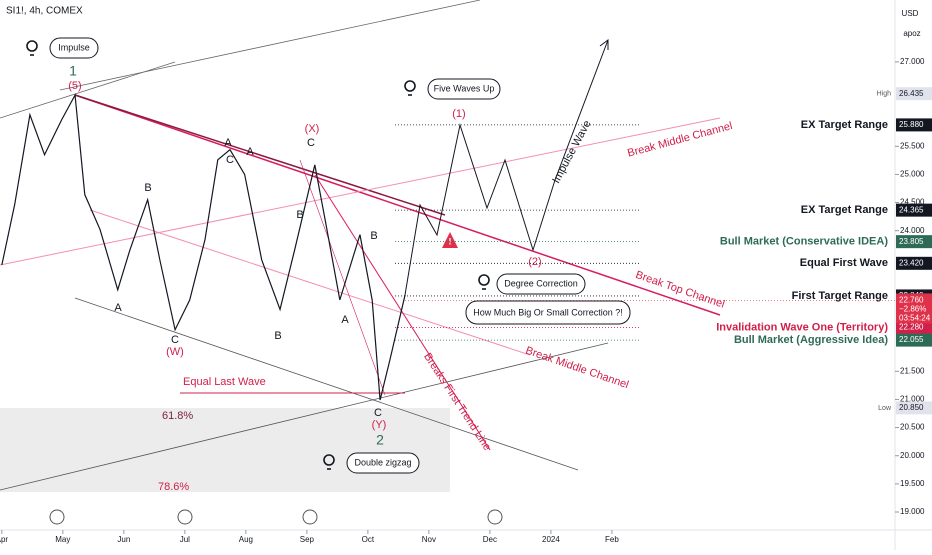 This screenshot has width=932, height=555. Describe the element at coordinates (911, 33) in the screenshot. I see `author: apoz` at that location.